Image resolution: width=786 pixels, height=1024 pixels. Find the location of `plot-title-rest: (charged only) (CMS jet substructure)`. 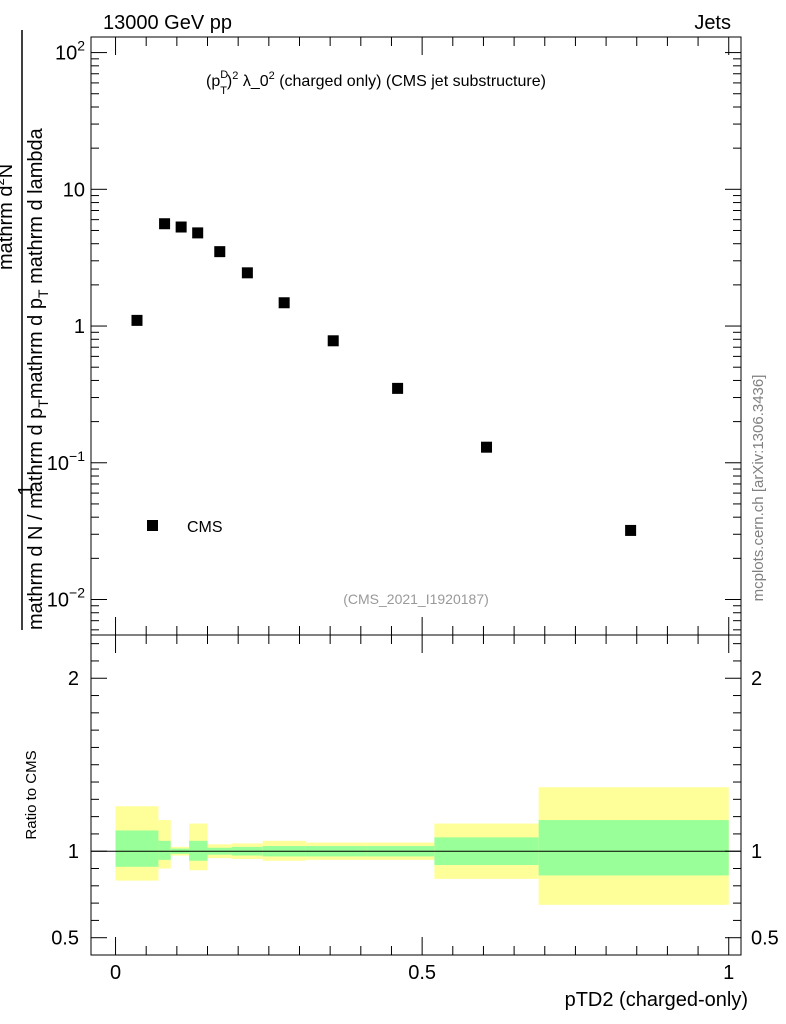

plot-title-rest: (charged only) (CMS jet substructure) is located at coordinates (410, 81).